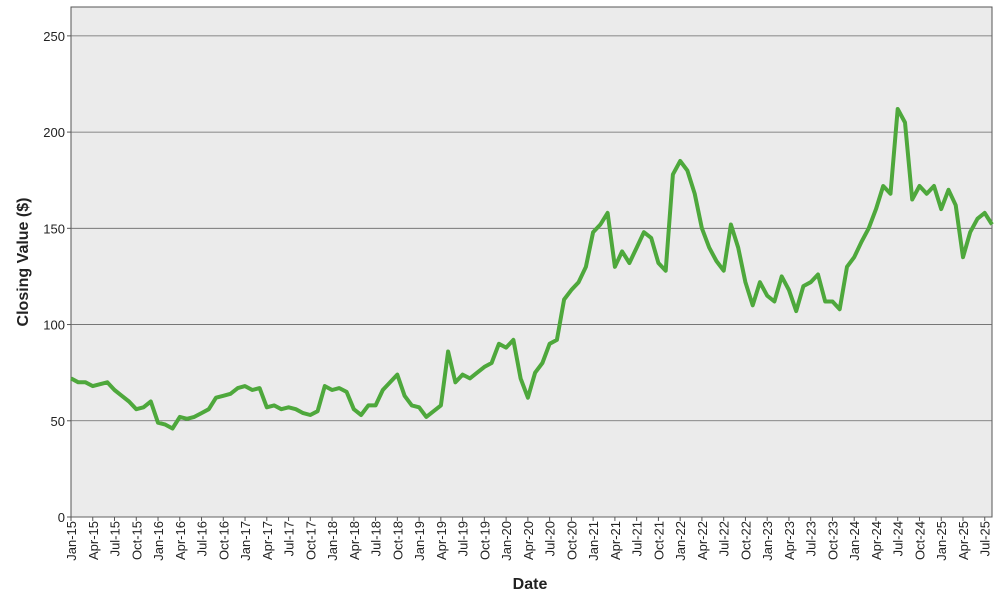  What do you see at coordinates (463, 538) in the screenshot?
I see `x-tick-label: Jul-19` at bounding box center [463, 538].